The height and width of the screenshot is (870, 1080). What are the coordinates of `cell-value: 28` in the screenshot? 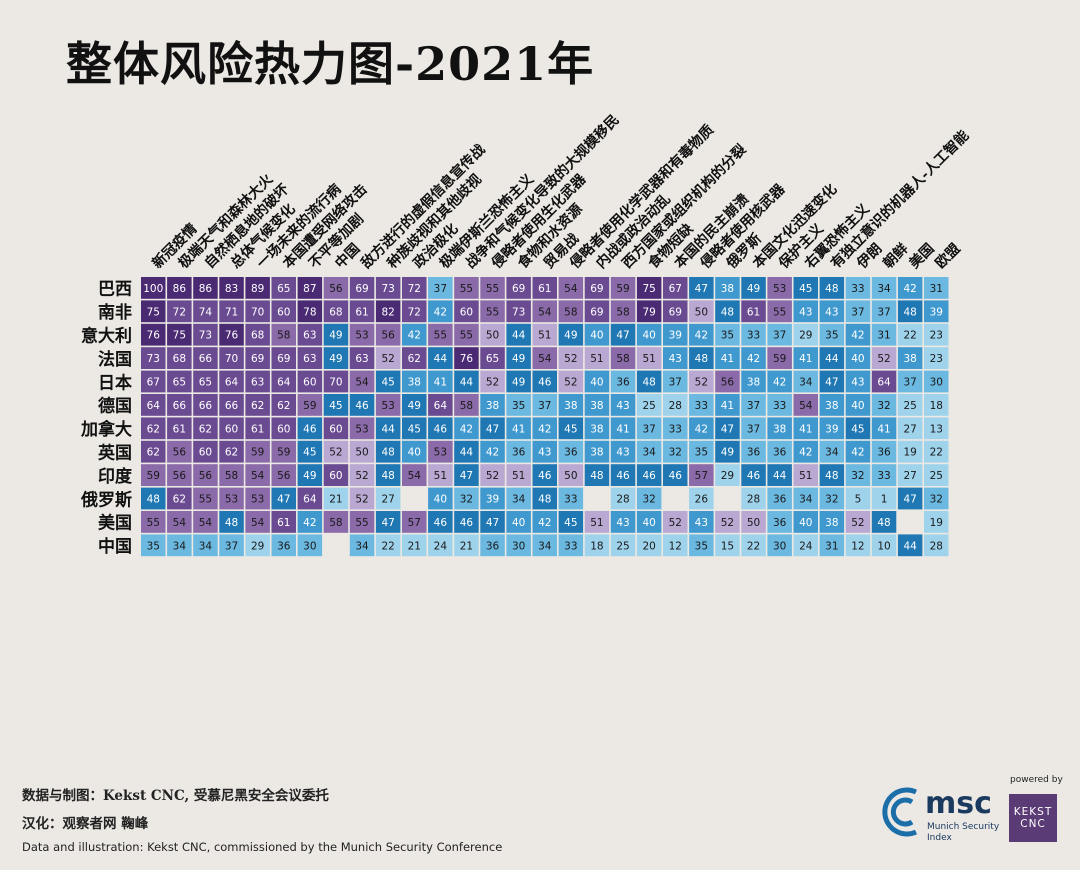 It's located at (675, 406).